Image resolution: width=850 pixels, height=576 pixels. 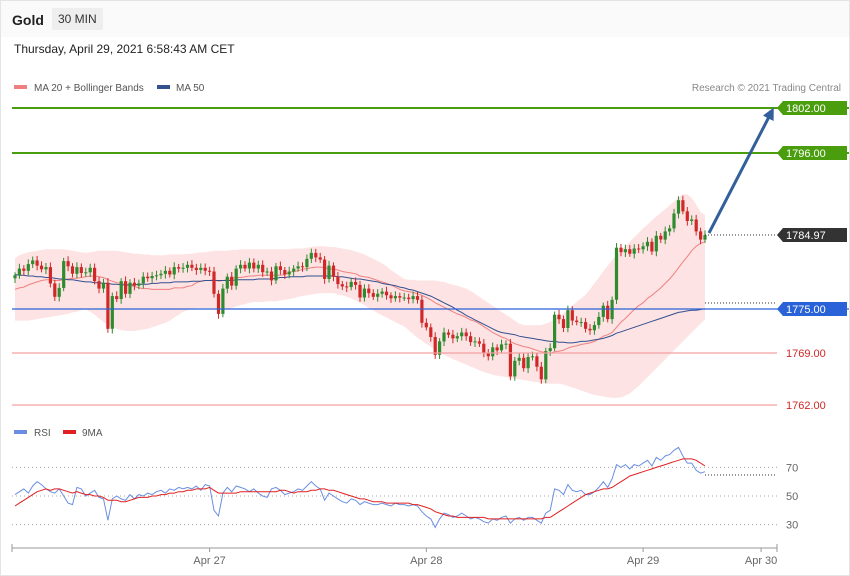 What do you see at coordinates (806, 109) in the screenshot?
I see `resistance-2-value: 1802.00` at bounding box center [806, 109].